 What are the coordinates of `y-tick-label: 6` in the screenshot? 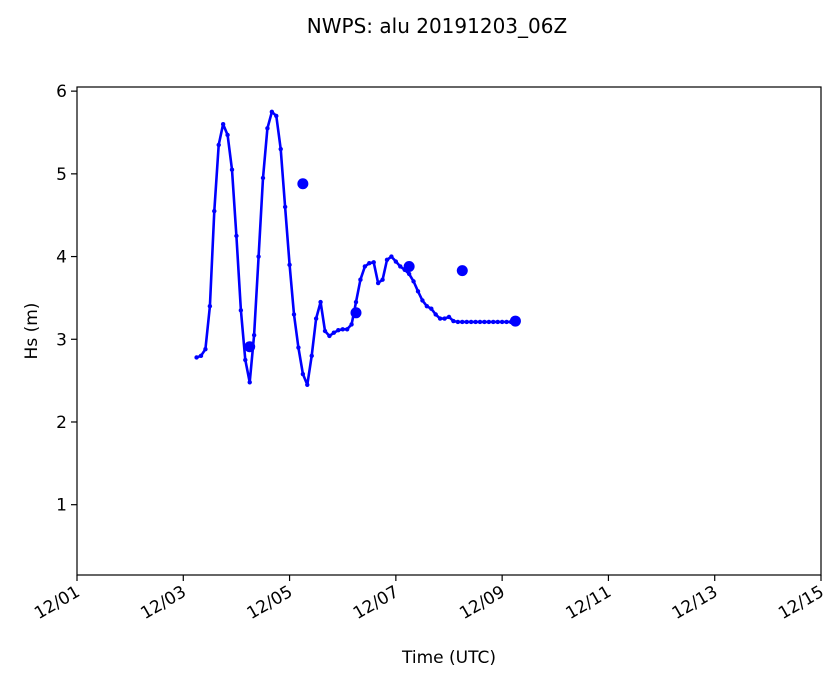 It's located at (61, 92).